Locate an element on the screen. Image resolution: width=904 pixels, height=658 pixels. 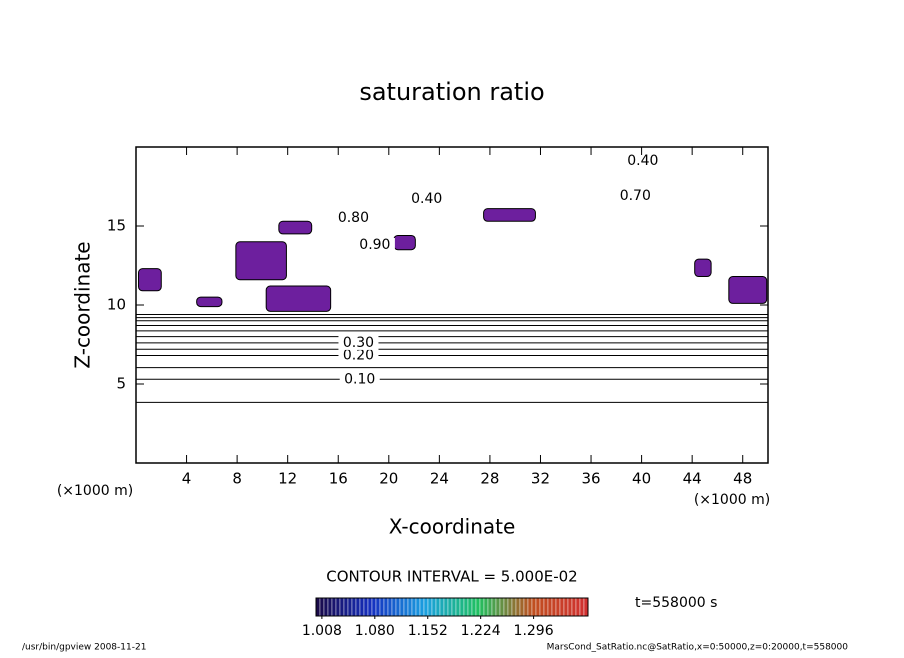
colorbar-tick-label: 1.152 is located at coordinates (428, 631).